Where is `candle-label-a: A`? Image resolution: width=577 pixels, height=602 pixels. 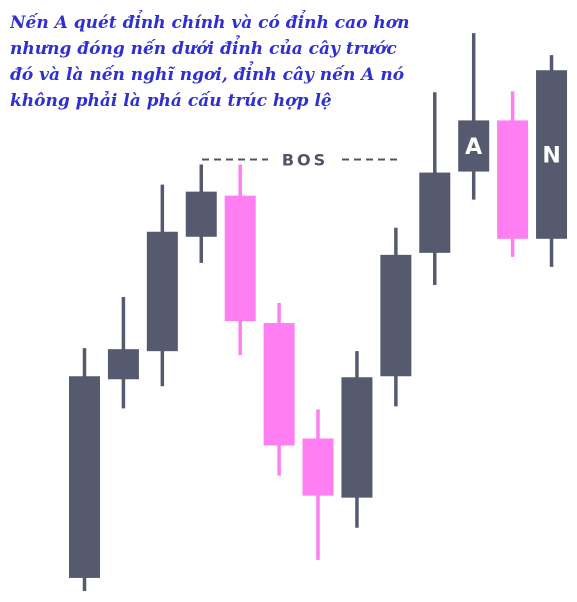 candle-label-a: A is located at coordinates (473, 147).